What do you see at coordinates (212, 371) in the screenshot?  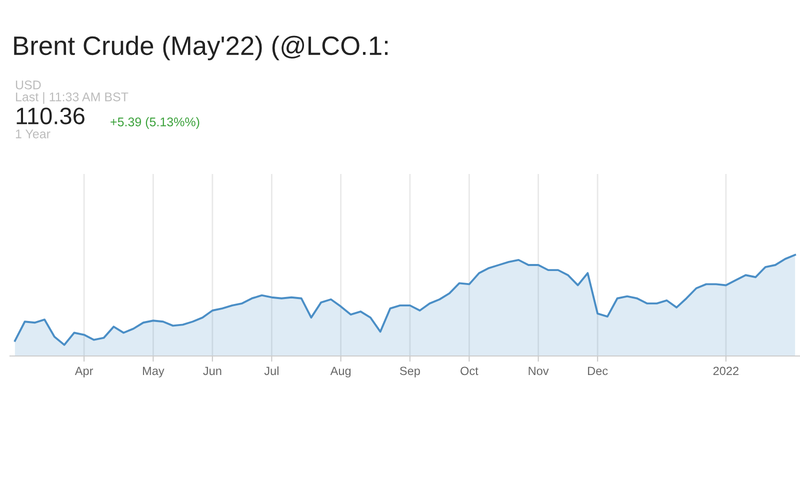 I see `x-tick-label: Jun` at bounding box center [212, 371].